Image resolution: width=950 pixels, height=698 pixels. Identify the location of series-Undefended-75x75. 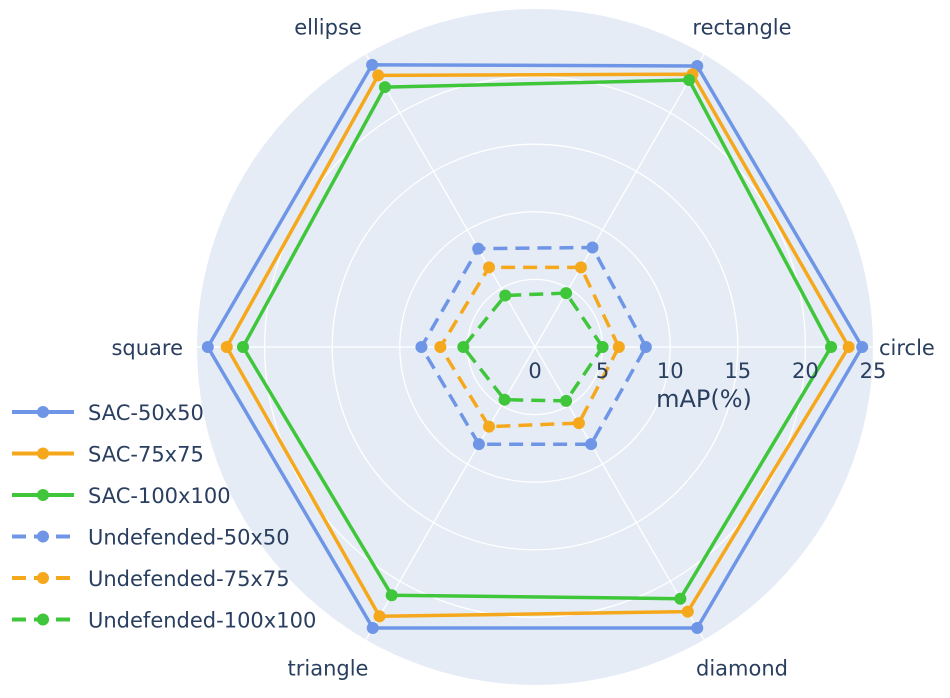
(529, 347).